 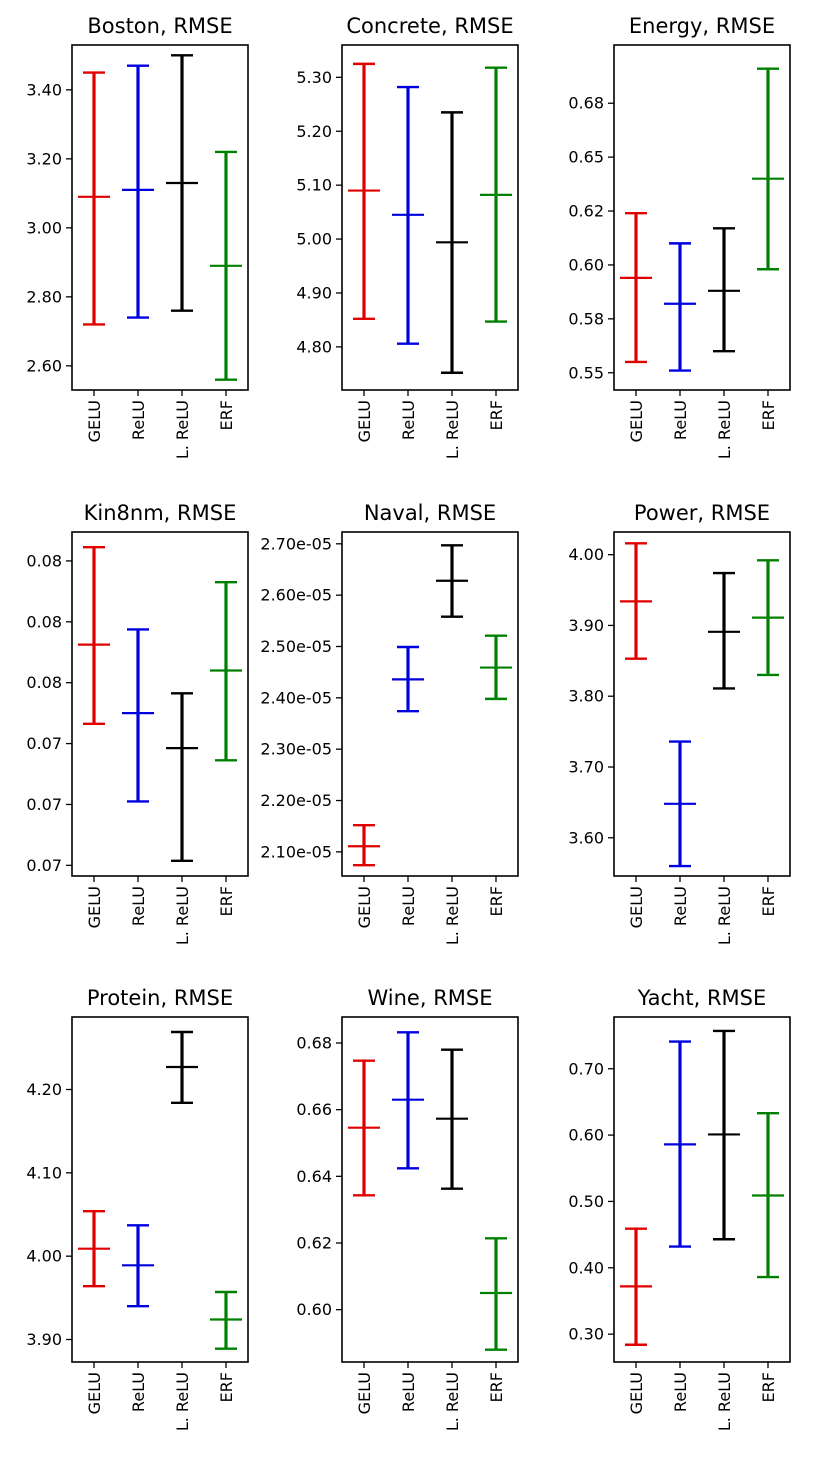 What do you see at coordinates (314, 239) in the screenshot?
I see `y-tick-label: 5.00` at bounding box center [314, 239].